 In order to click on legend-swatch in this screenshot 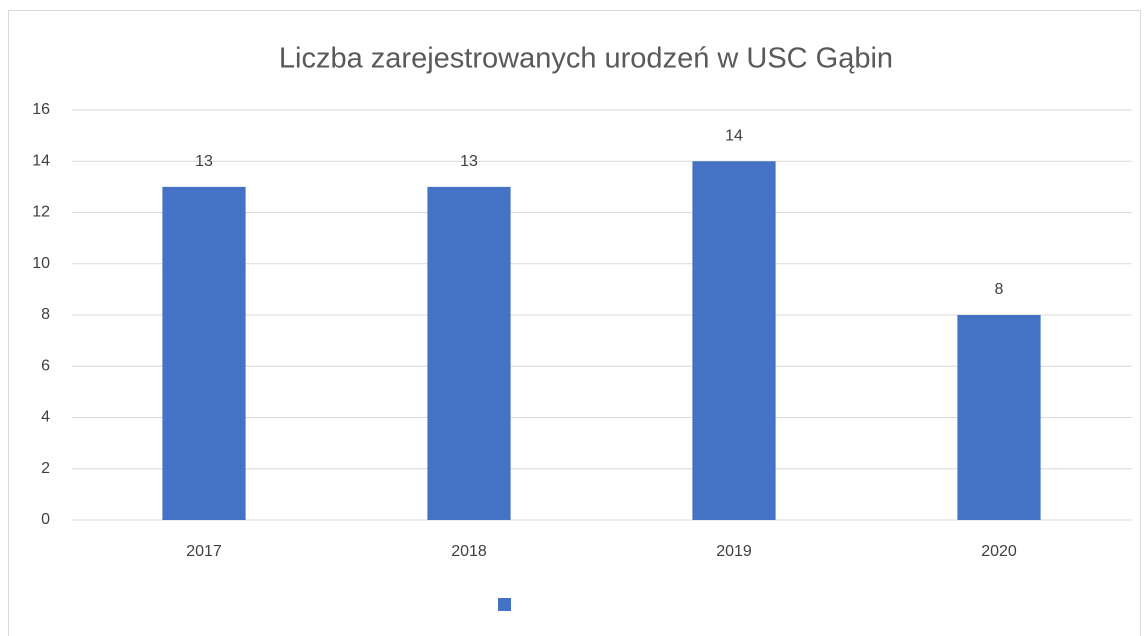, I will do `click(504, 604)`.